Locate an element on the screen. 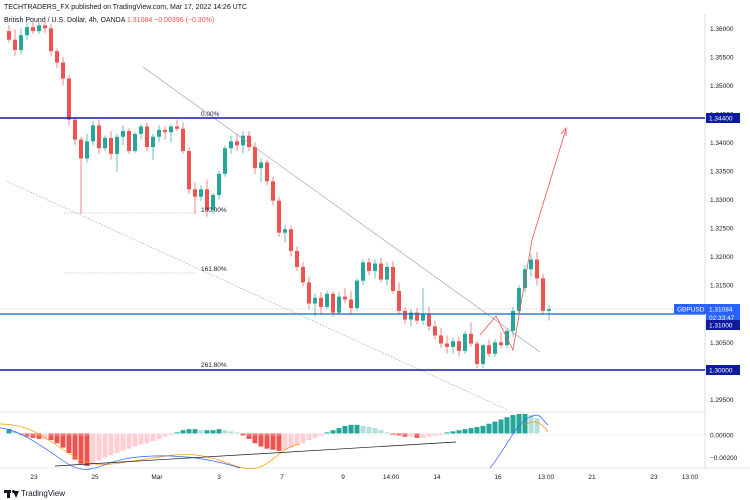 The width and height of the screenshot is (750, 500). projection-path is located at coordinates (523, 240).